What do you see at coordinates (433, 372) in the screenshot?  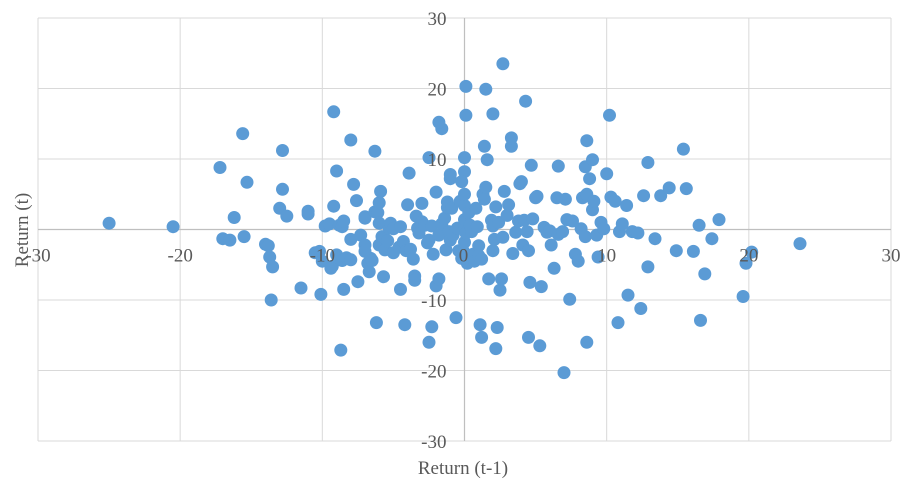 I see `y-tick-label: -20` at bounding box center [433, 372].